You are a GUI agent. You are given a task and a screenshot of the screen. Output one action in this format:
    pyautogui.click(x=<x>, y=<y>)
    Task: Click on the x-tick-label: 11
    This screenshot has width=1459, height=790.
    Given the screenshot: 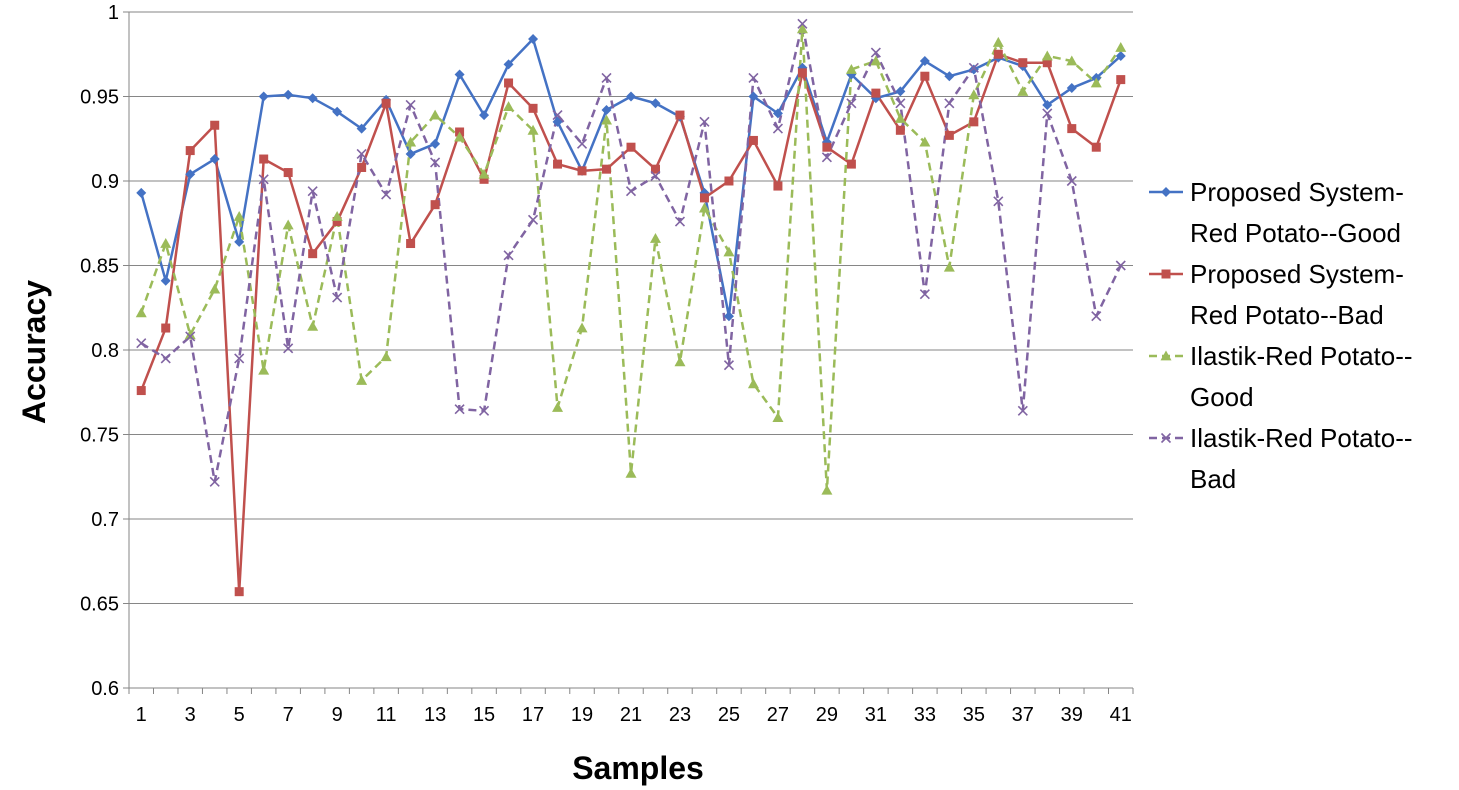 What is the action you would take?
    pyautogui.click(x=386, y=715)
    